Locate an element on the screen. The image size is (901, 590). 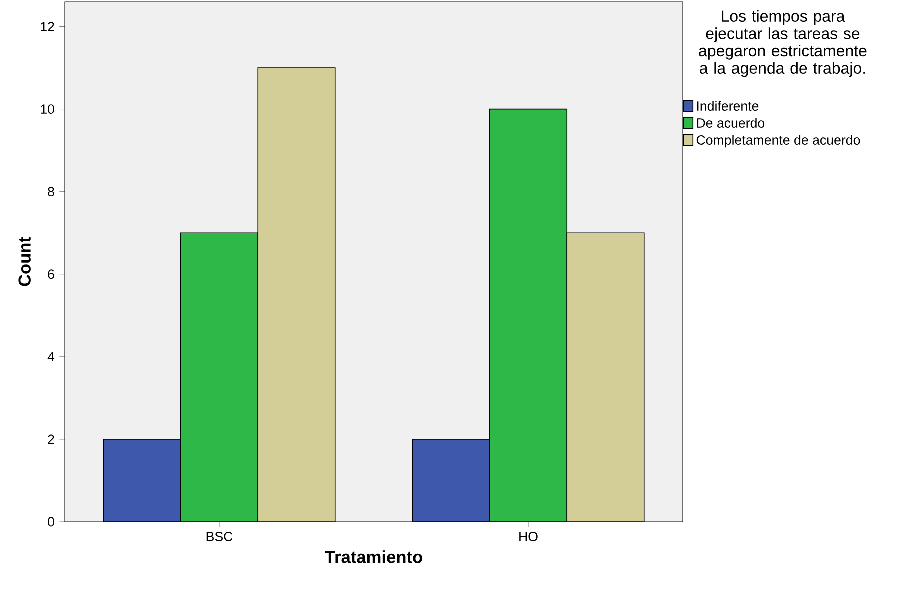
legend-title: Los tiempos para ejecutar las tareas se apegaron estrictamente a la agenda de trabajo. is located at coordinates (783, 44).